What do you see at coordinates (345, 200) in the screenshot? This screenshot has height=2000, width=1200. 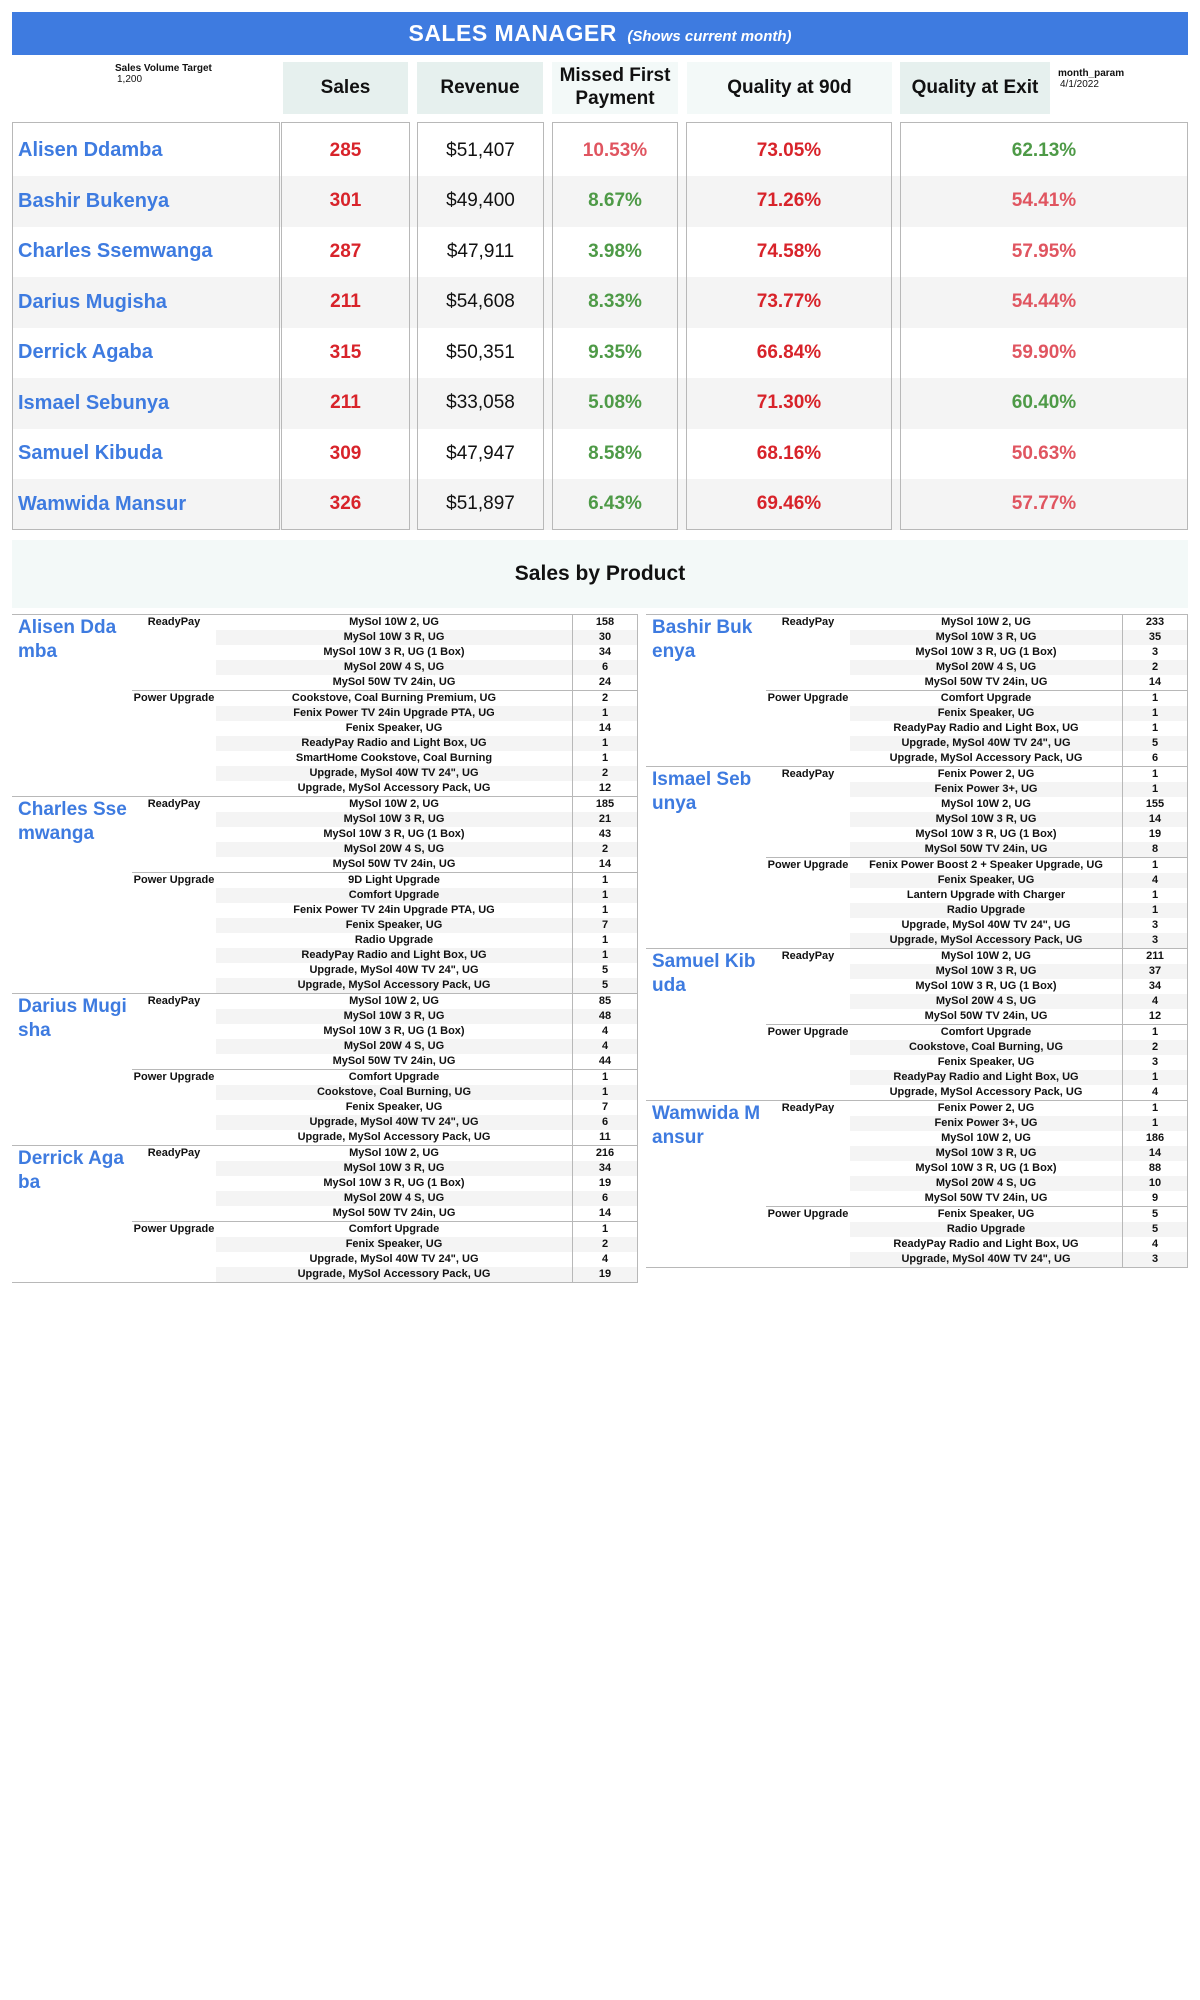 I see `agent-sales: 301` at bounding box center [345, 200].